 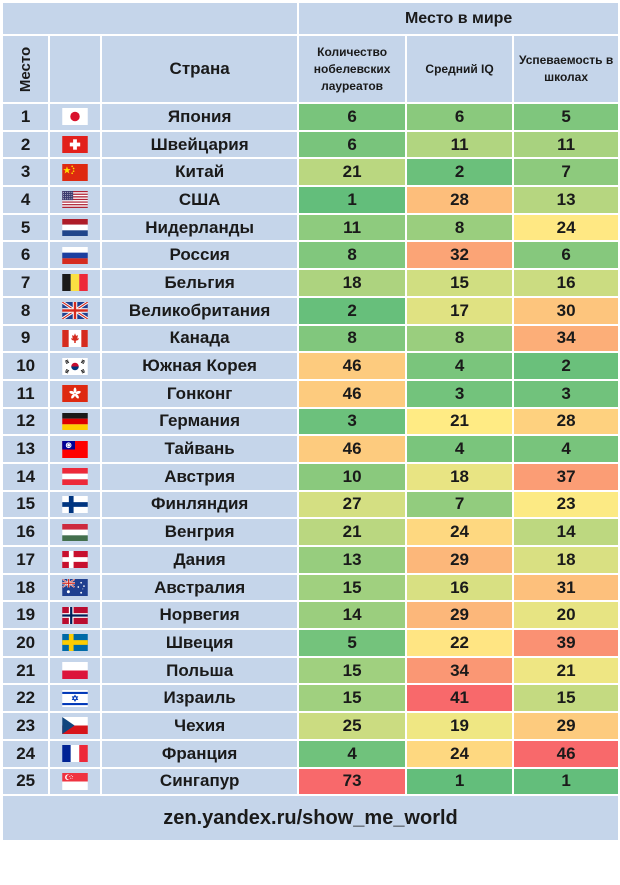 I want to click on nobel-value-cell: 1, so click(x=352, y=200).